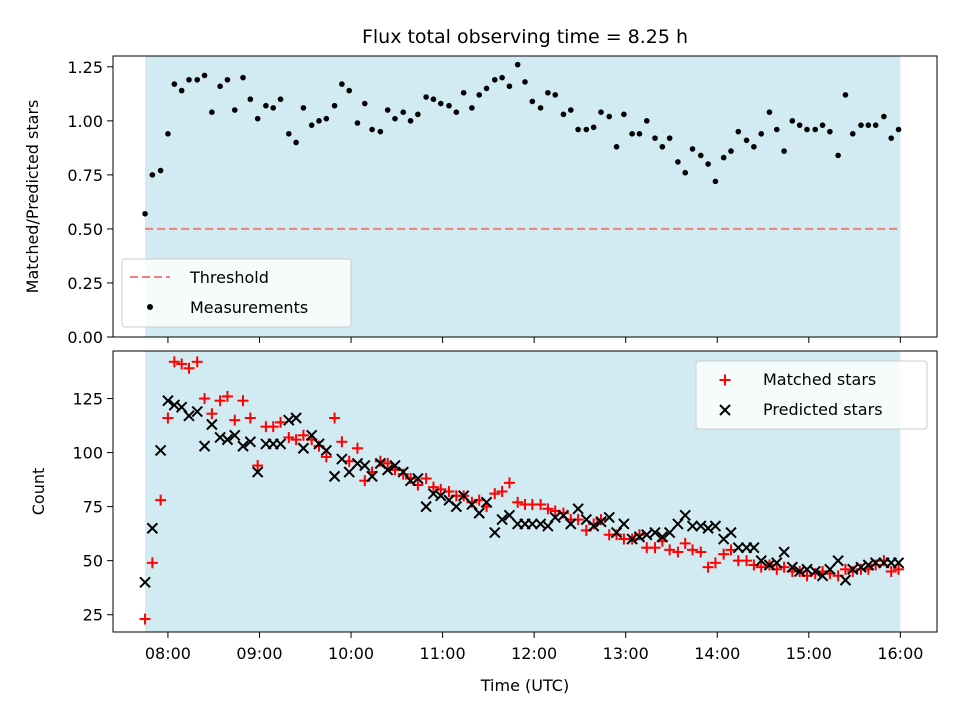 This screenshot has height=725, width=960. I want to click on x-tick-label: 11:00, so click(443, 653).